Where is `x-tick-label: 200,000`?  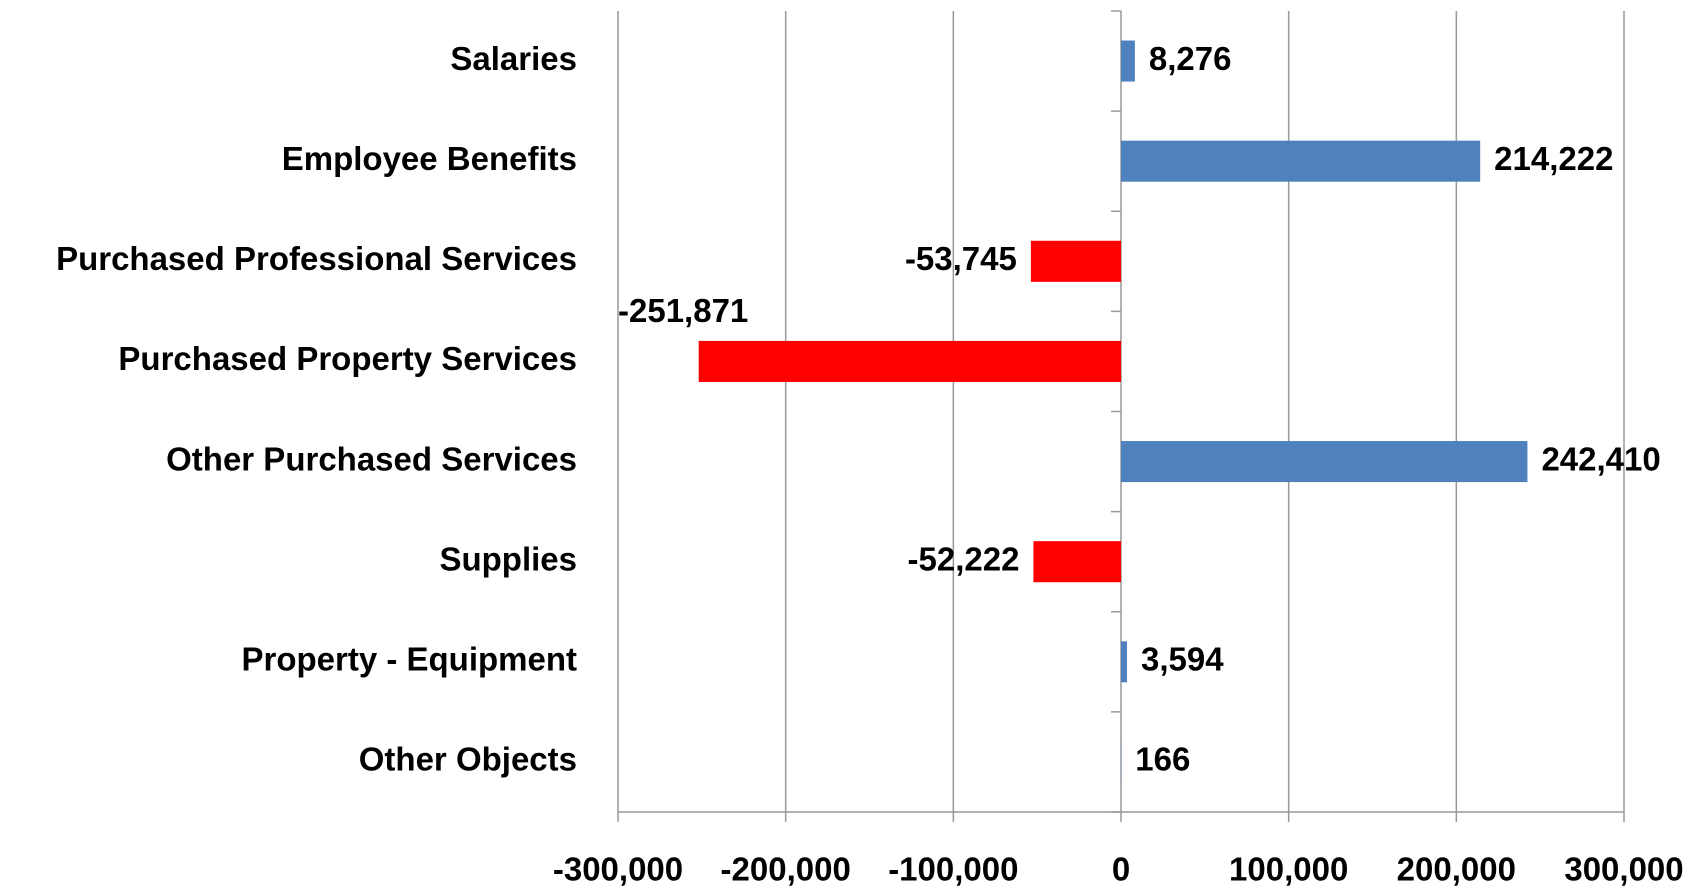 x-tick-label: 200,000 is located at coordinates (1456, 869).